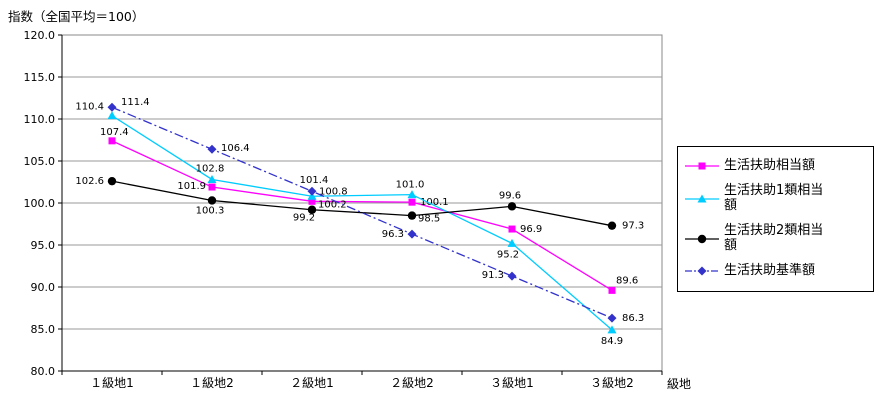 The height and width of the screenshot is (400, 881). Describe the element at coordinates (770, 165) in the screenshot. I see `legend-item-label: 生活扶助相当額` at that location.